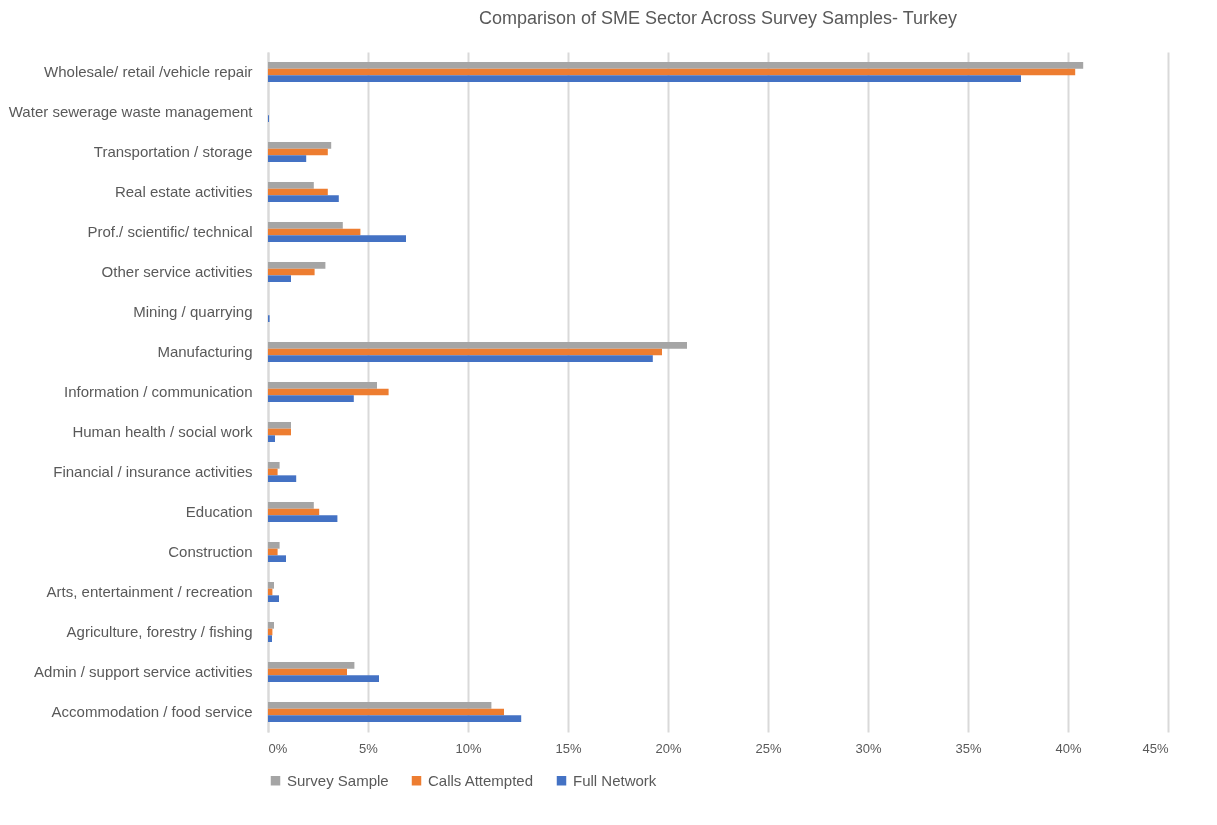  Describe the element at coordinates (173, 151) in the screenshot. I see `y-tick-label: Transportation / storage` at that location.